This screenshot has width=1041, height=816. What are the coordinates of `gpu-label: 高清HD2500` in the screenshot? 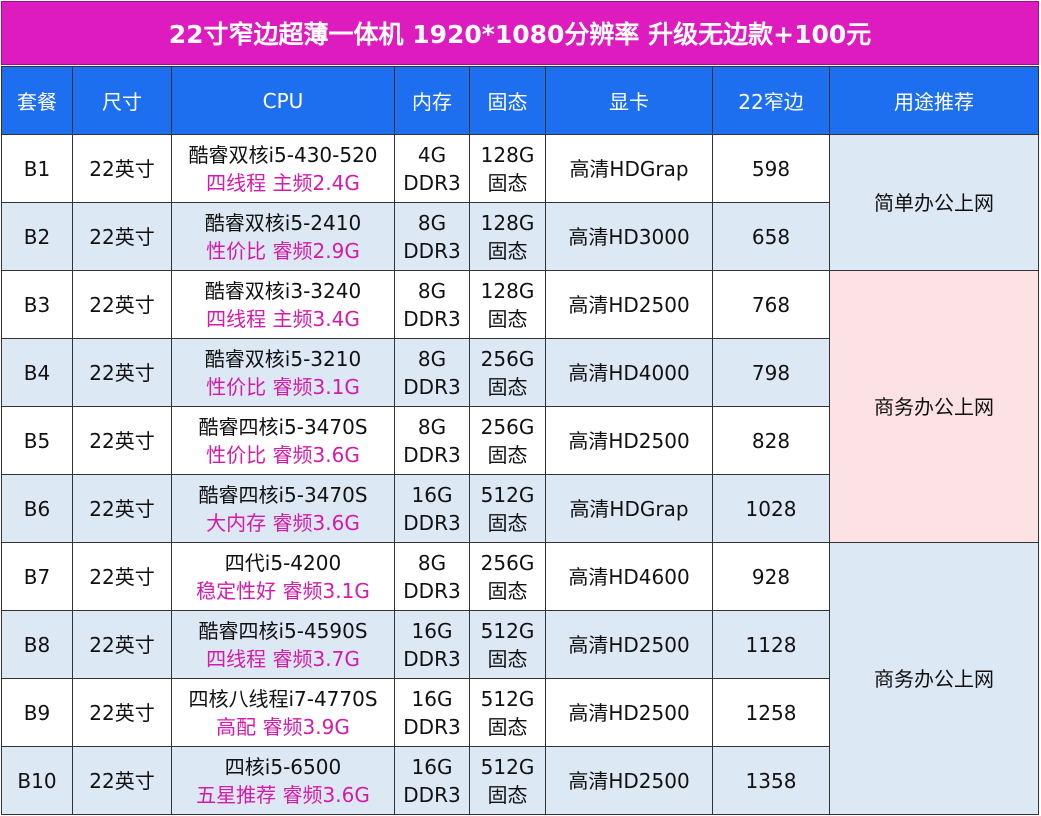 It's located at (629, 440).